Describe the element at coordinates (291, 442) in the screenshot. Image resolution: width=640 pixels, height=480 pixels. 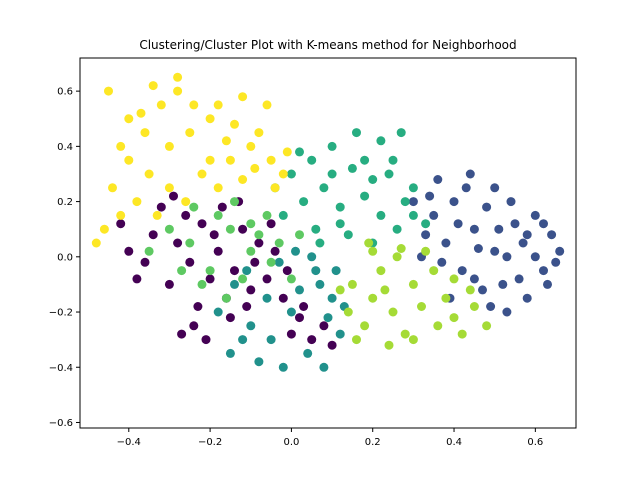
I see `x-tick-label: 0.0` at that location.